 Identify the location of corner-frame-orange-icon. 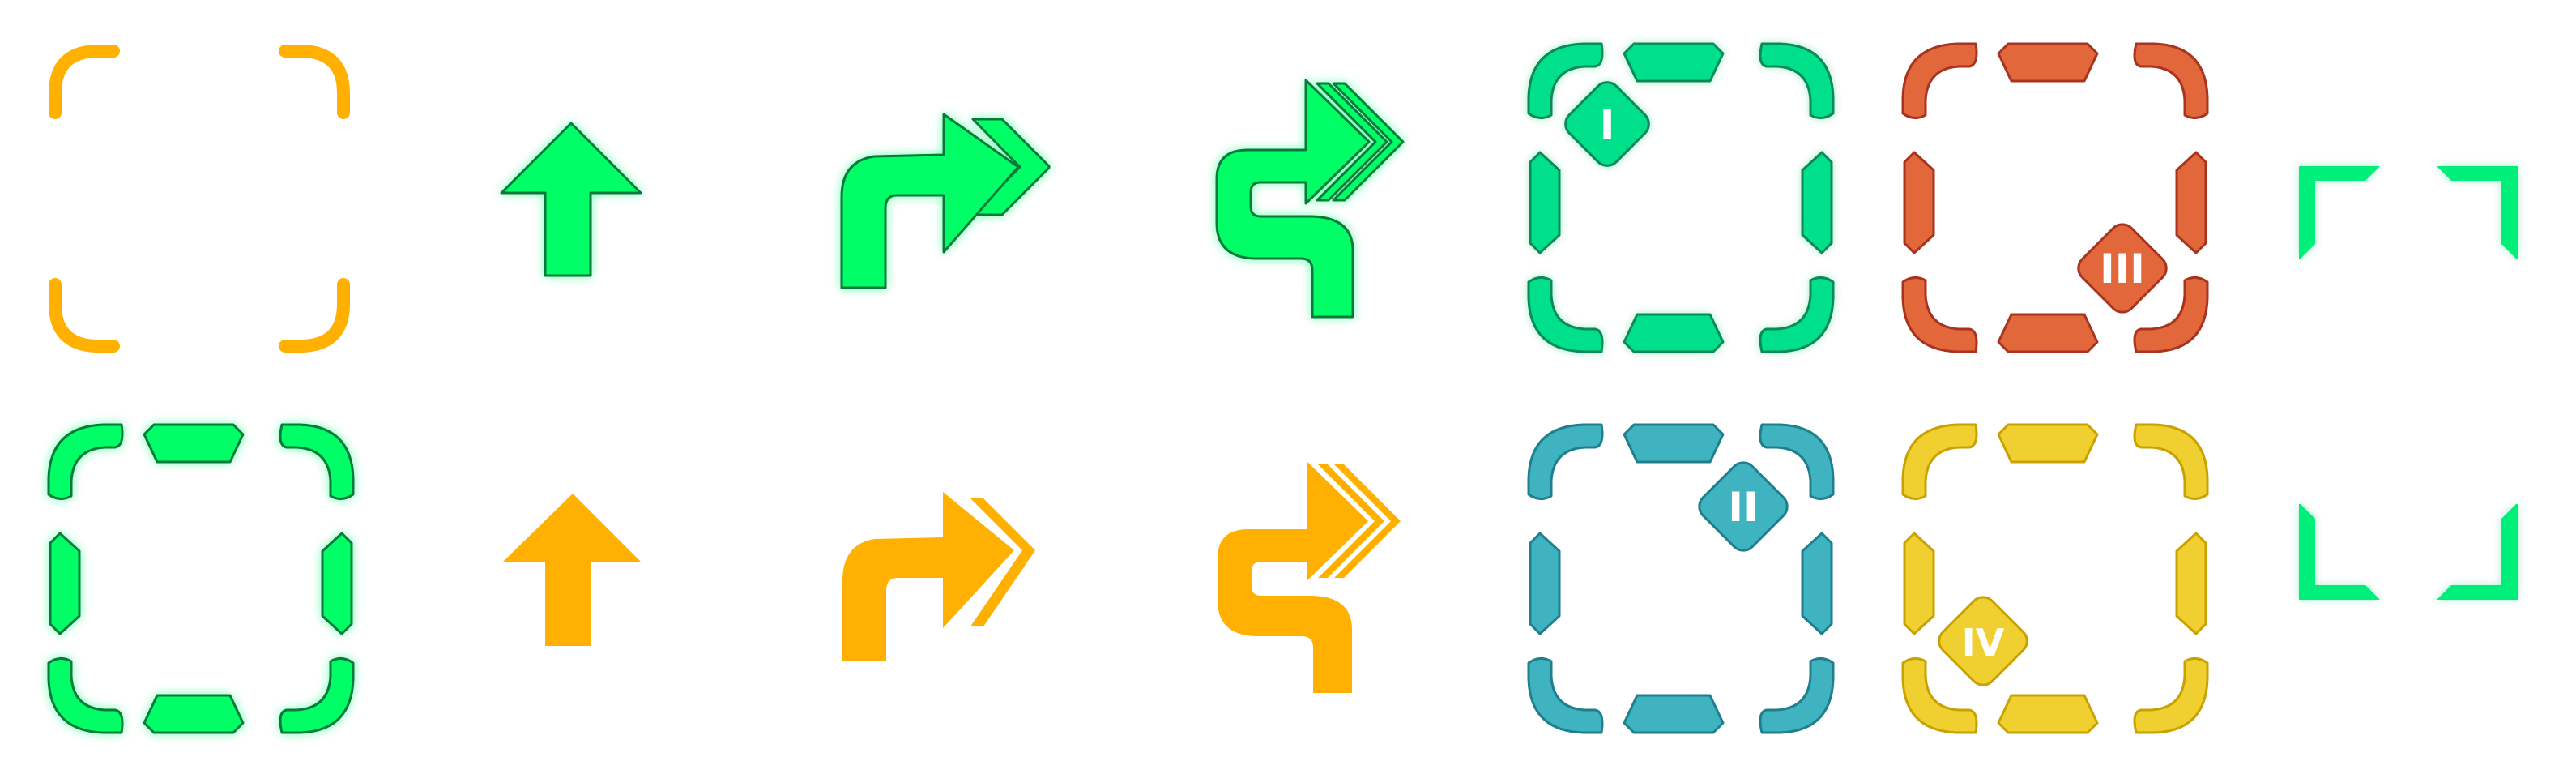
(203, 201).